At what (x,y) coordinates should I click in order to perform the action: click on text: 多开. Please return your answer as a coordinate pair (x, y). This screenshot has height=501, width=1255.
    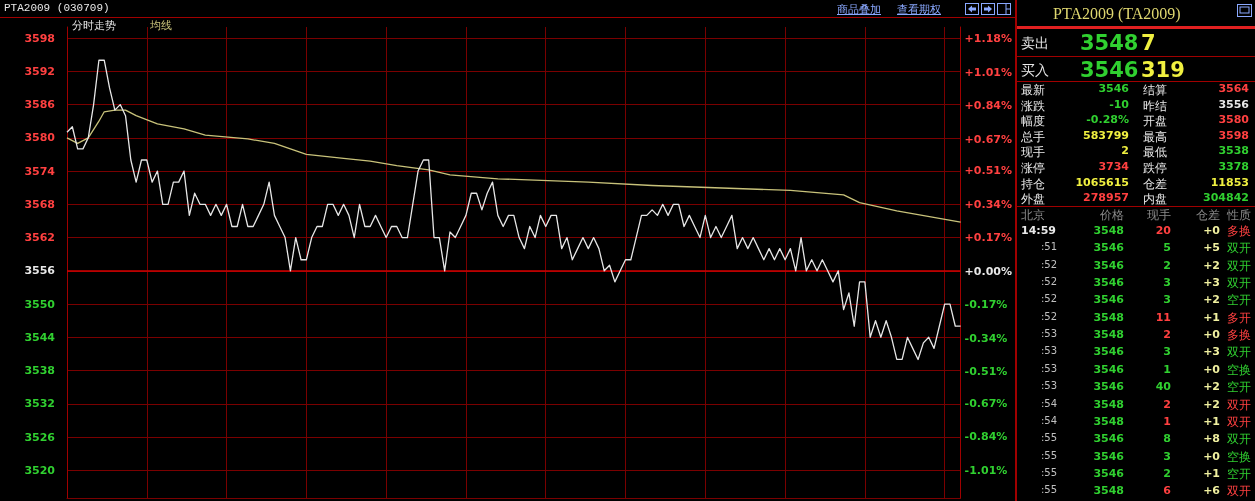
    Looking at the image, I should click on (1239, 318).